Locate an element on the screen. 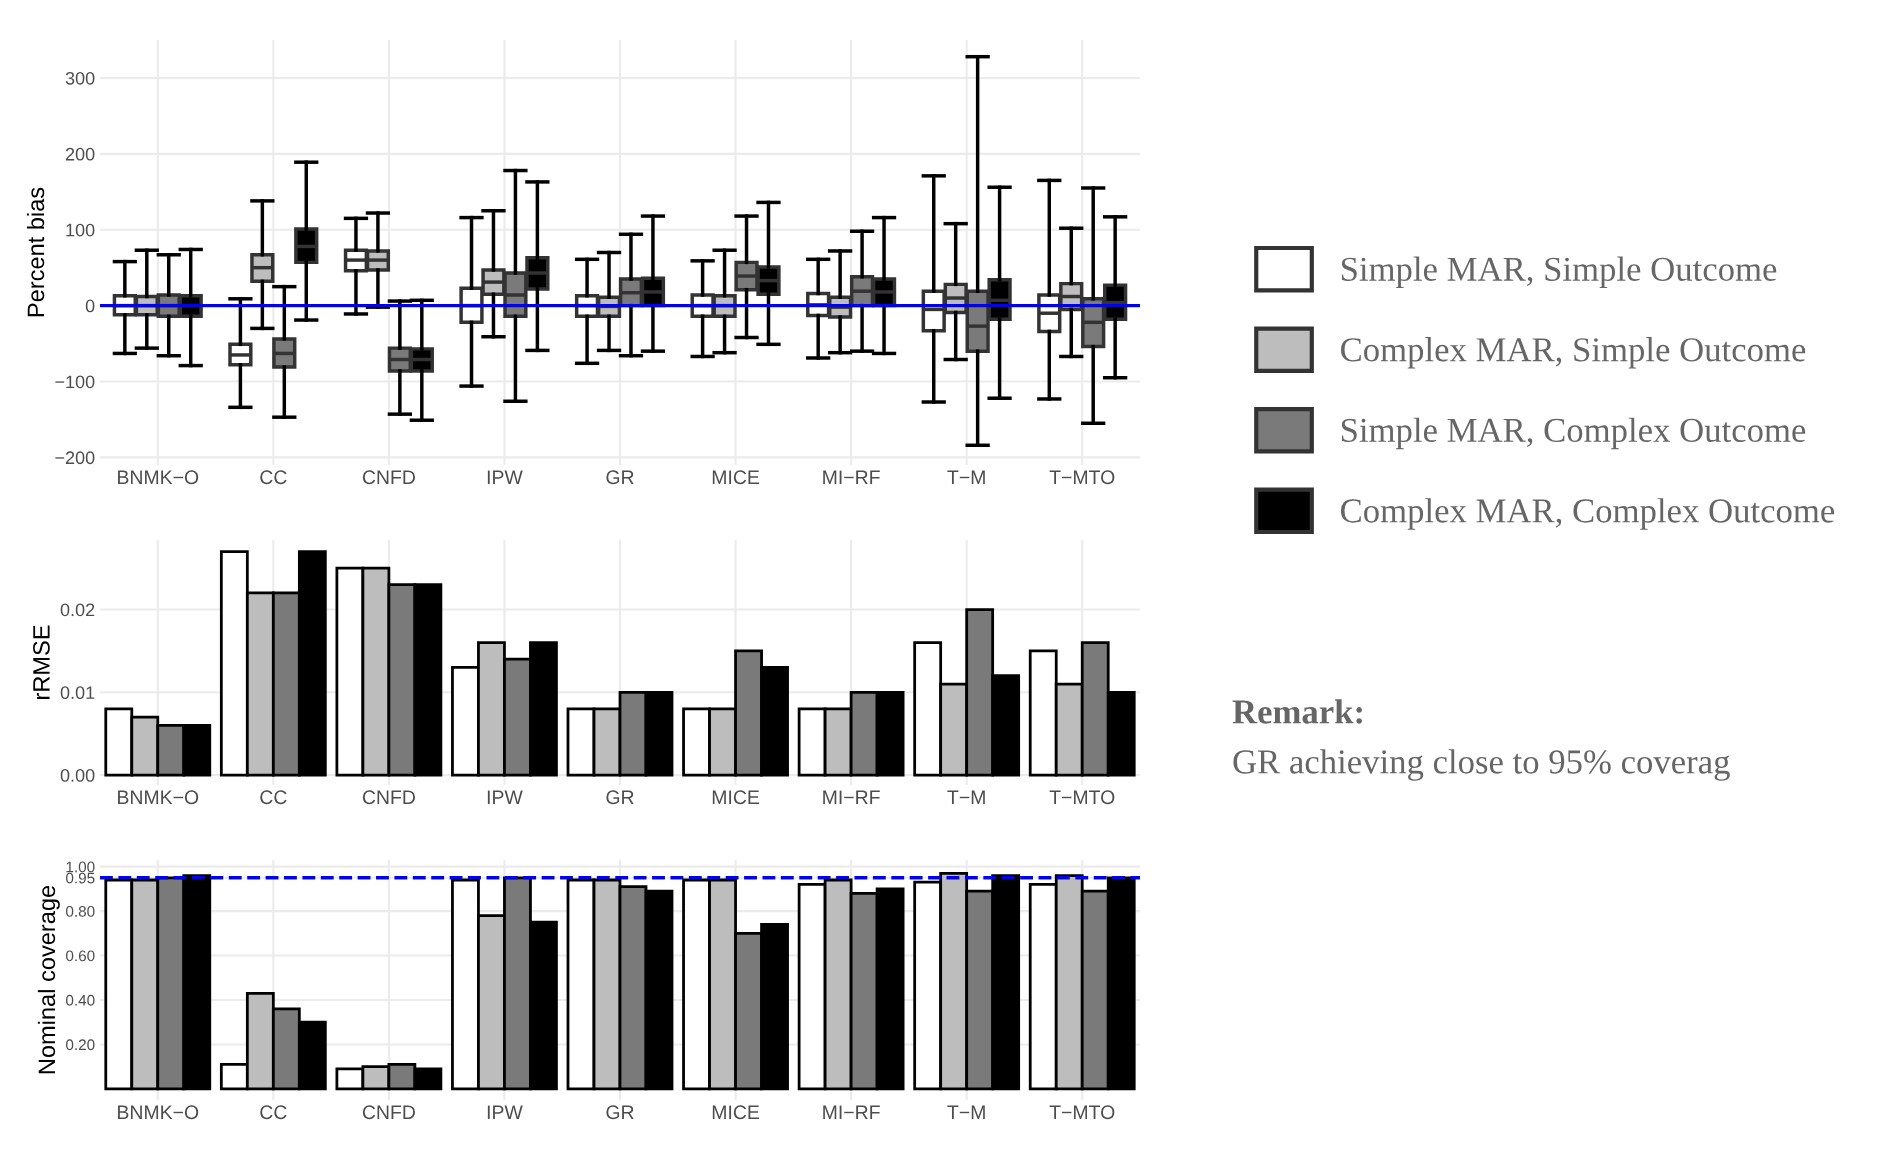 Image resolution: width=1880 pixels, height=1168 pixels. y-axis-title: rRMSE is located at coordinates (41, 662).